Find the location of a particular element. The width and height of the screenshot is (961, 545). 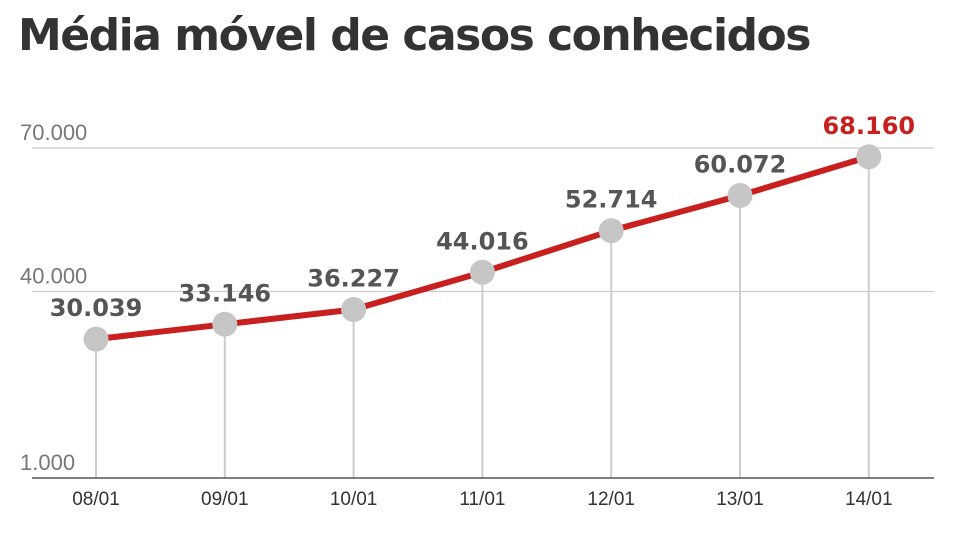

x-tick-label-0: 08/01 is located at coordinates (96, 499).